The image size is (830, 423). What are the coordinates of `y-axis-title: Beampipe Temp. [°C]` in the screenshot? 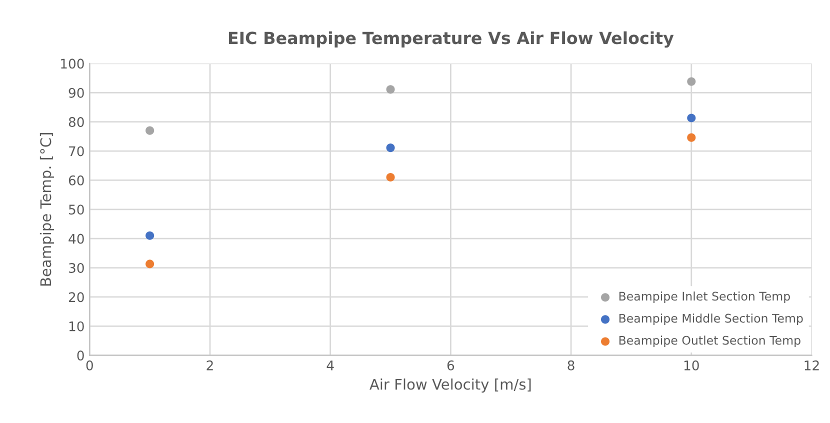 It's located at (47, 209).